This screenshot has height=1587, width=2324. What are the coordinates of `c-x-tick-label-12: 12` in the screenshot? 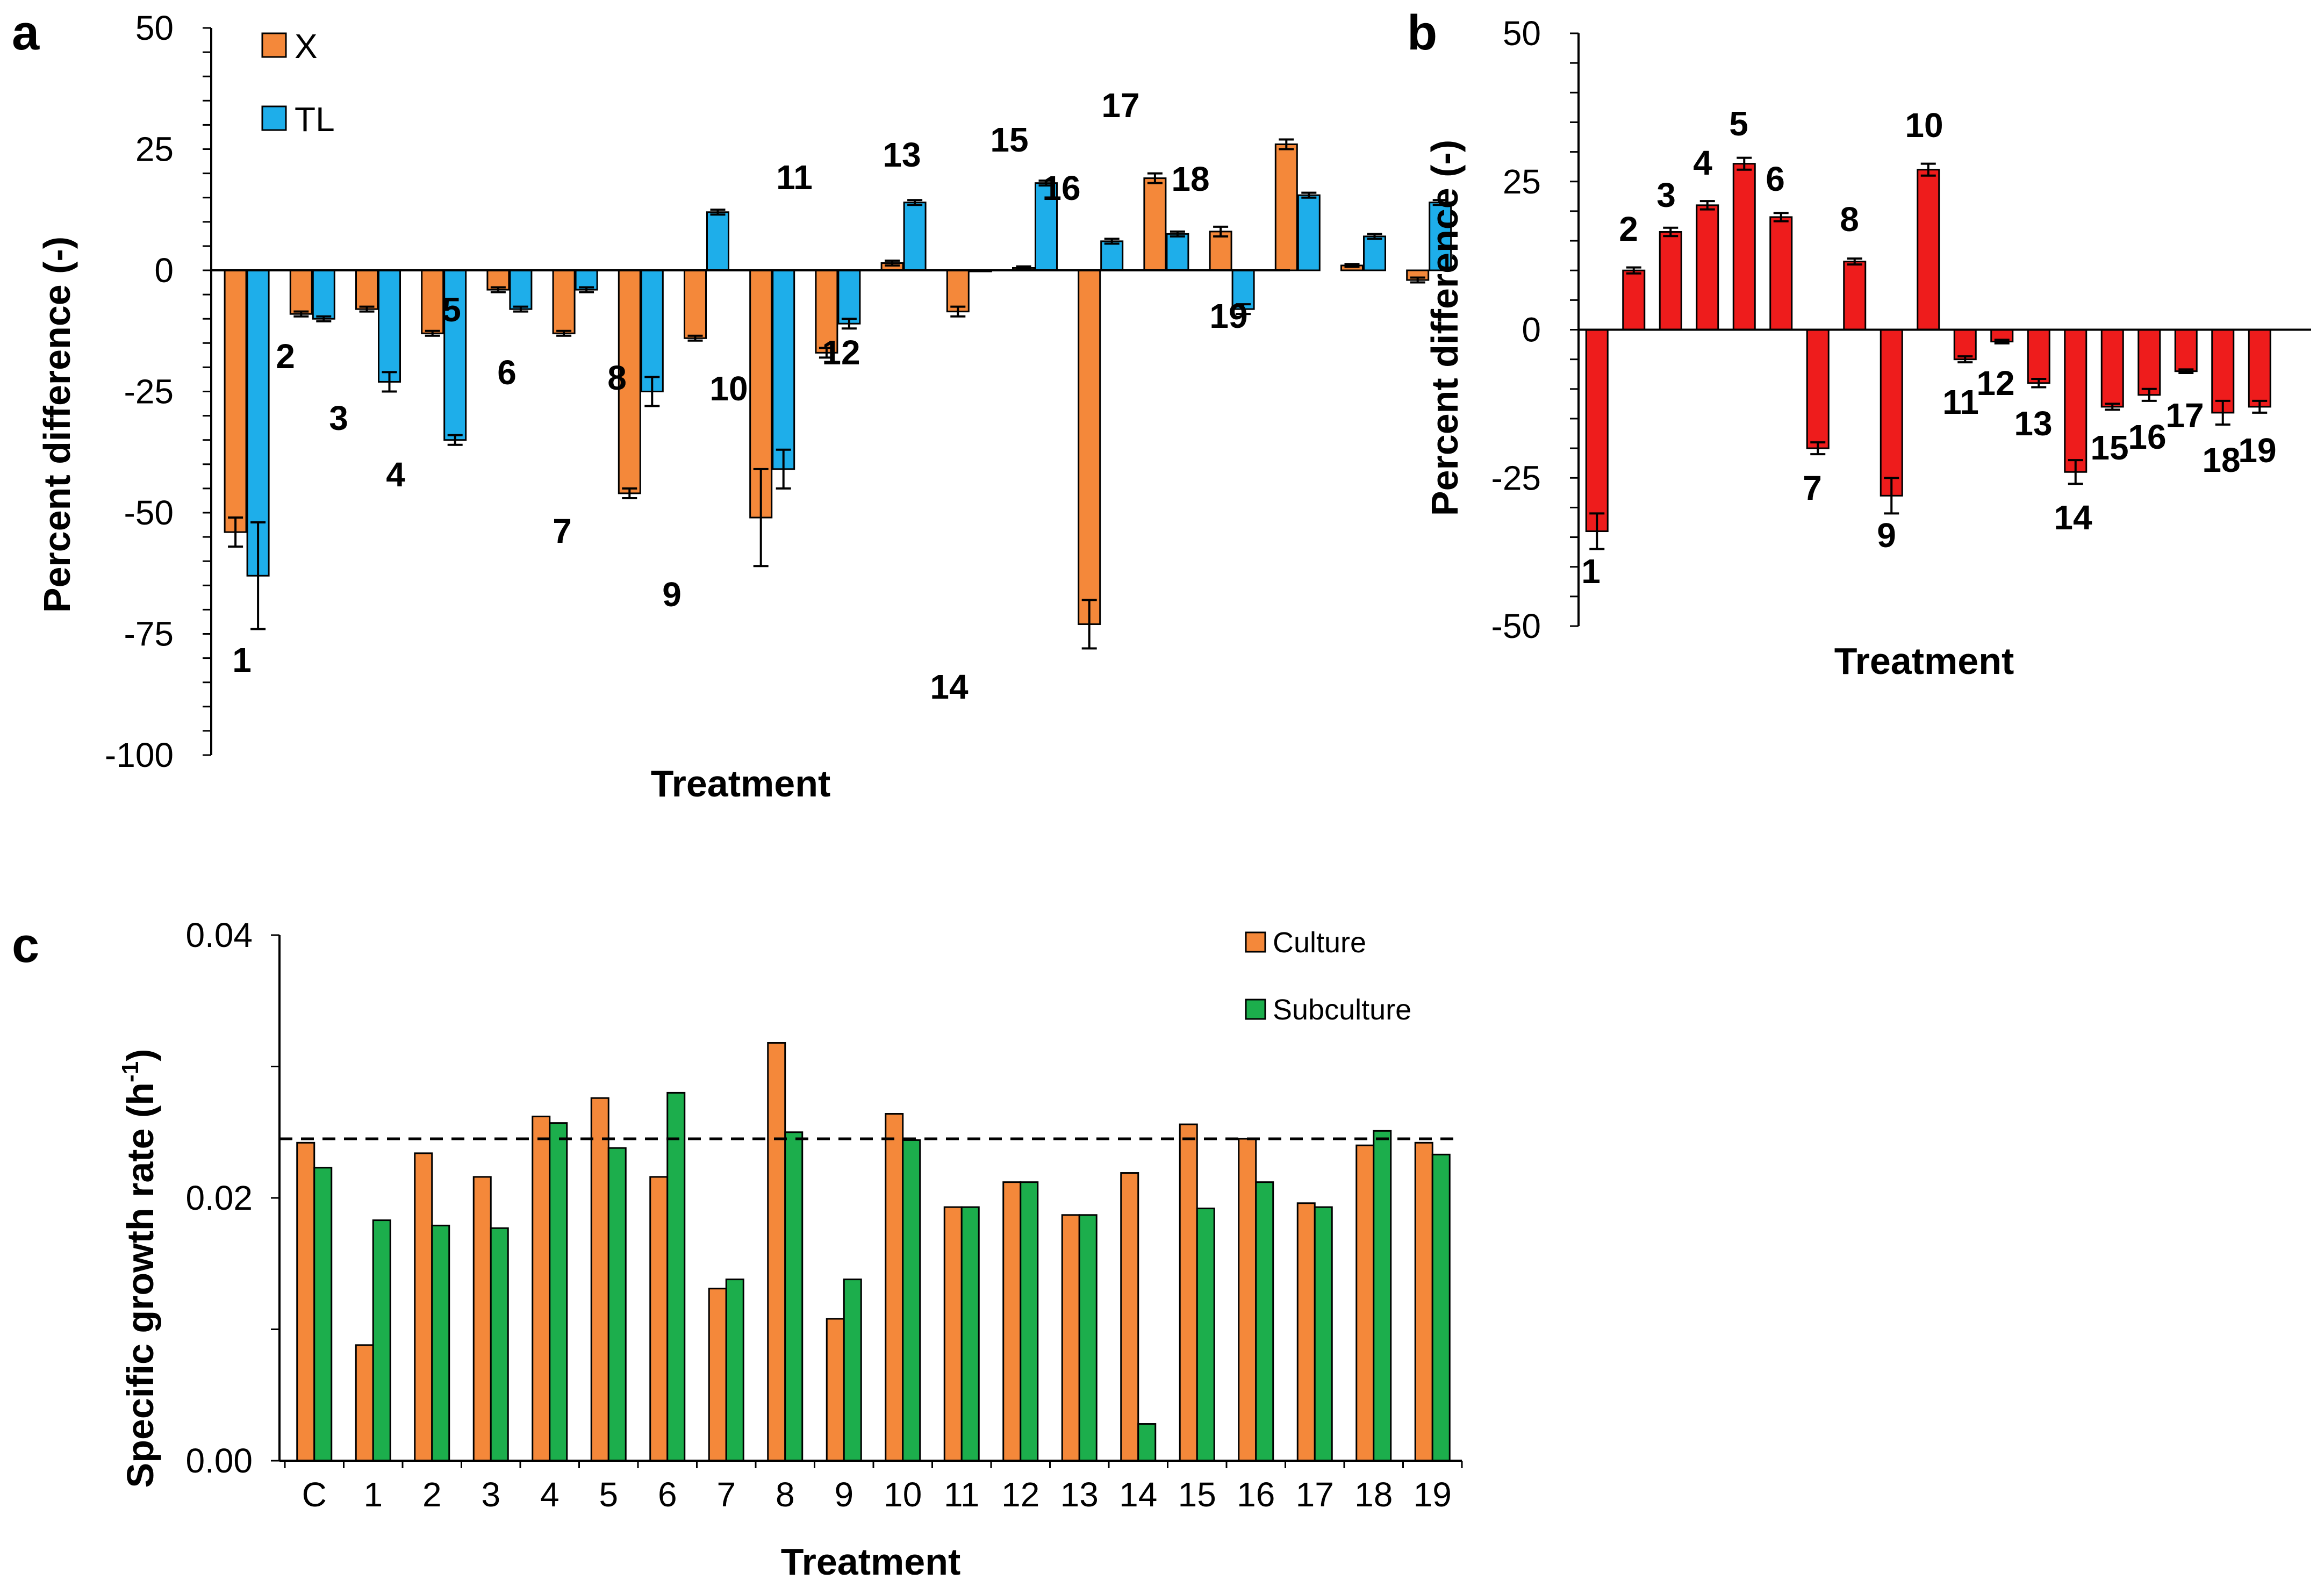 It's located at (1020, 1494).